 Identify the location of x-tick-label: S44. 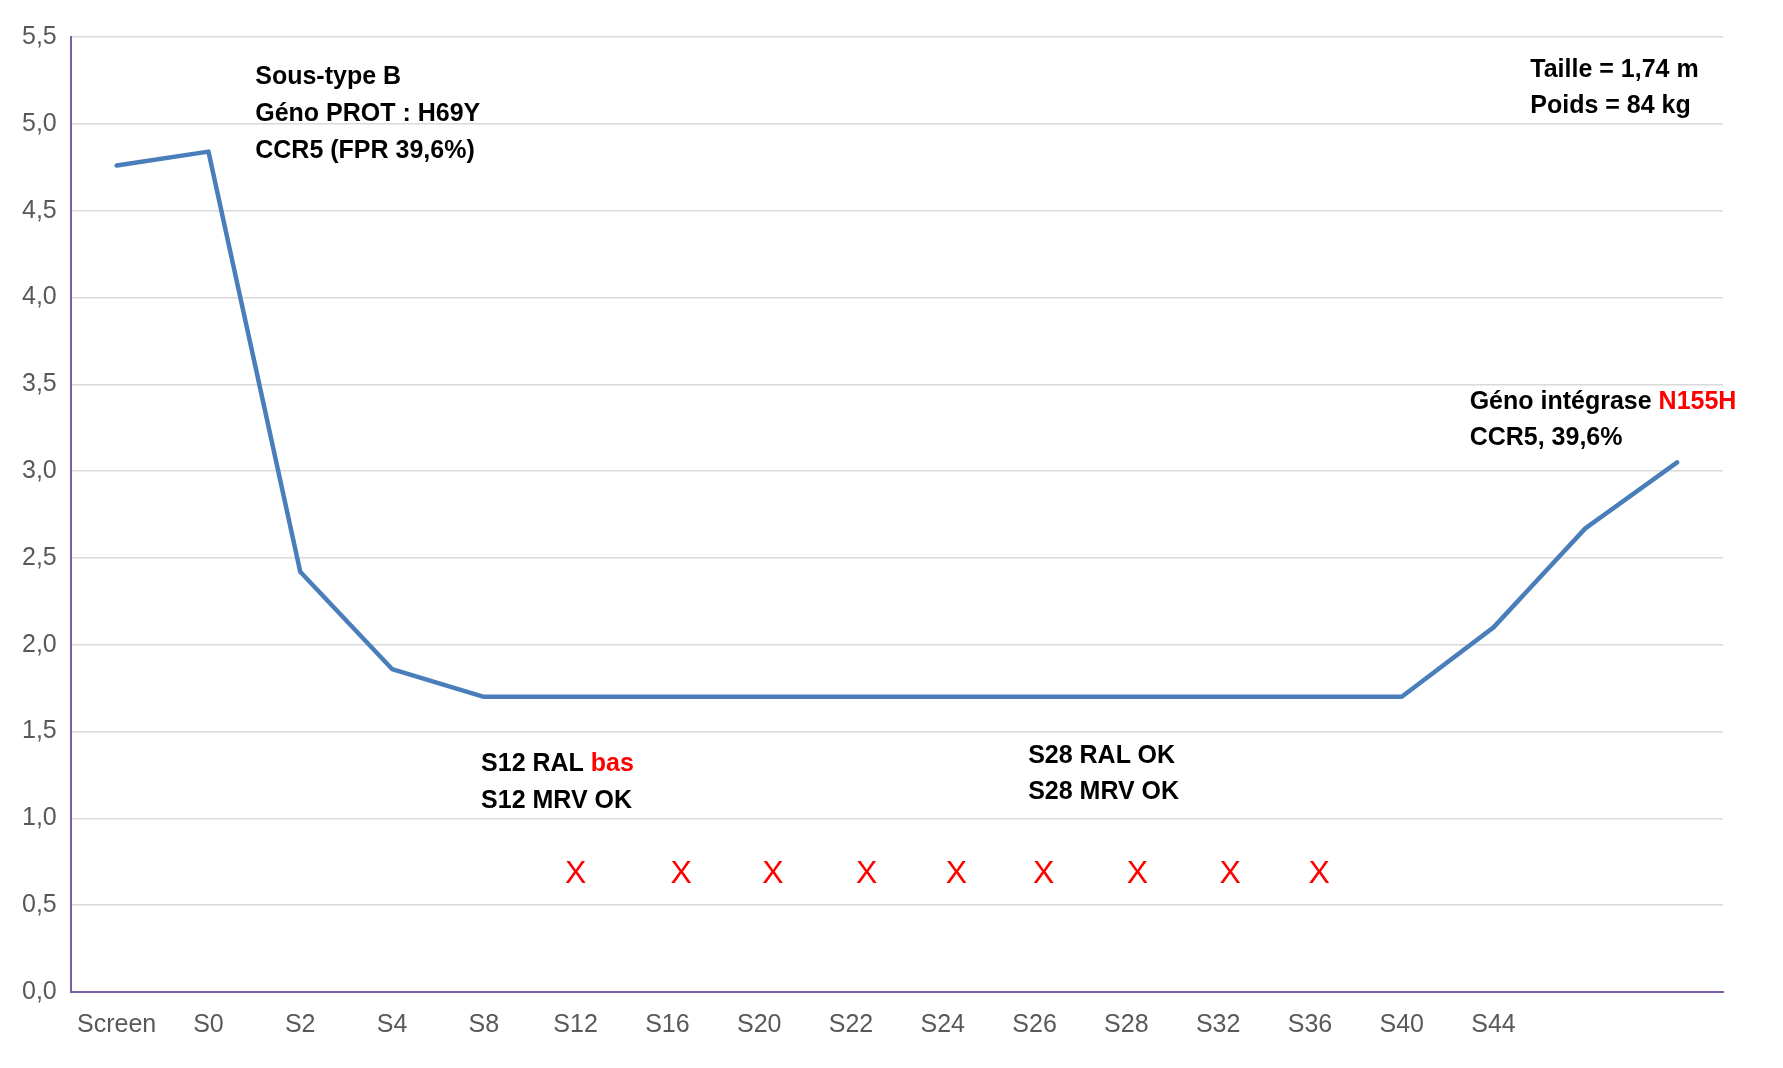
(1493, 1022).